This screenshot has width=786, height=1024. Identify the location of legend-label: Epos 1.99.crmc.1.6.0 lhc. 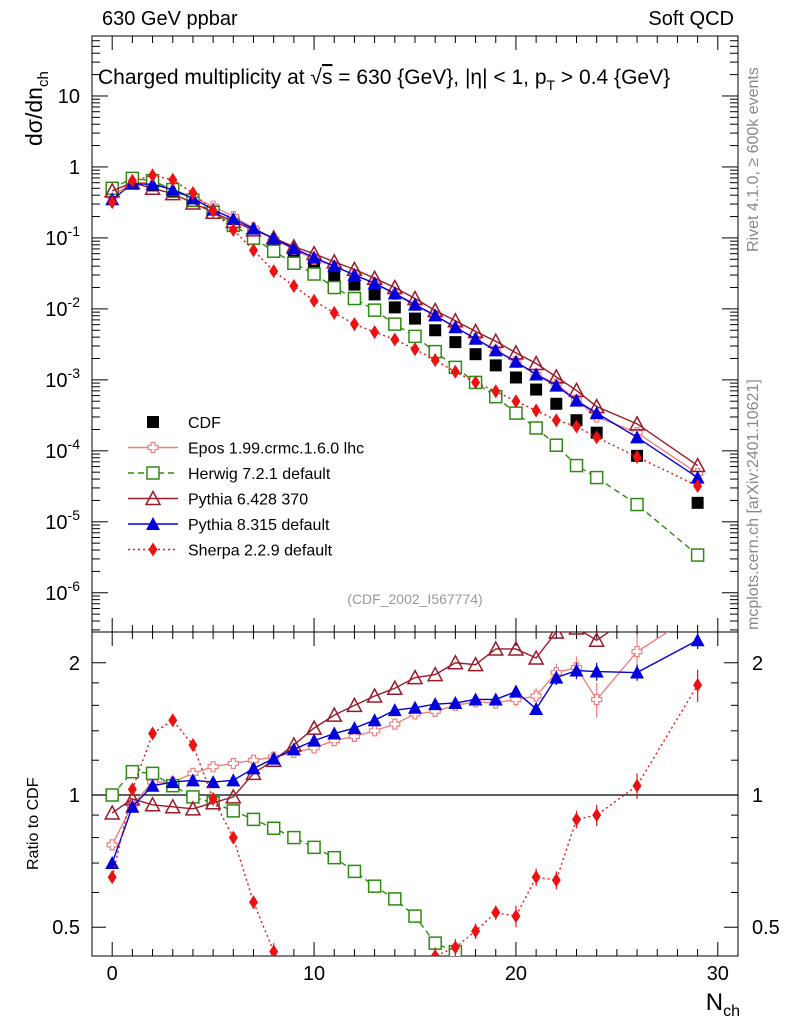
(276, 449).